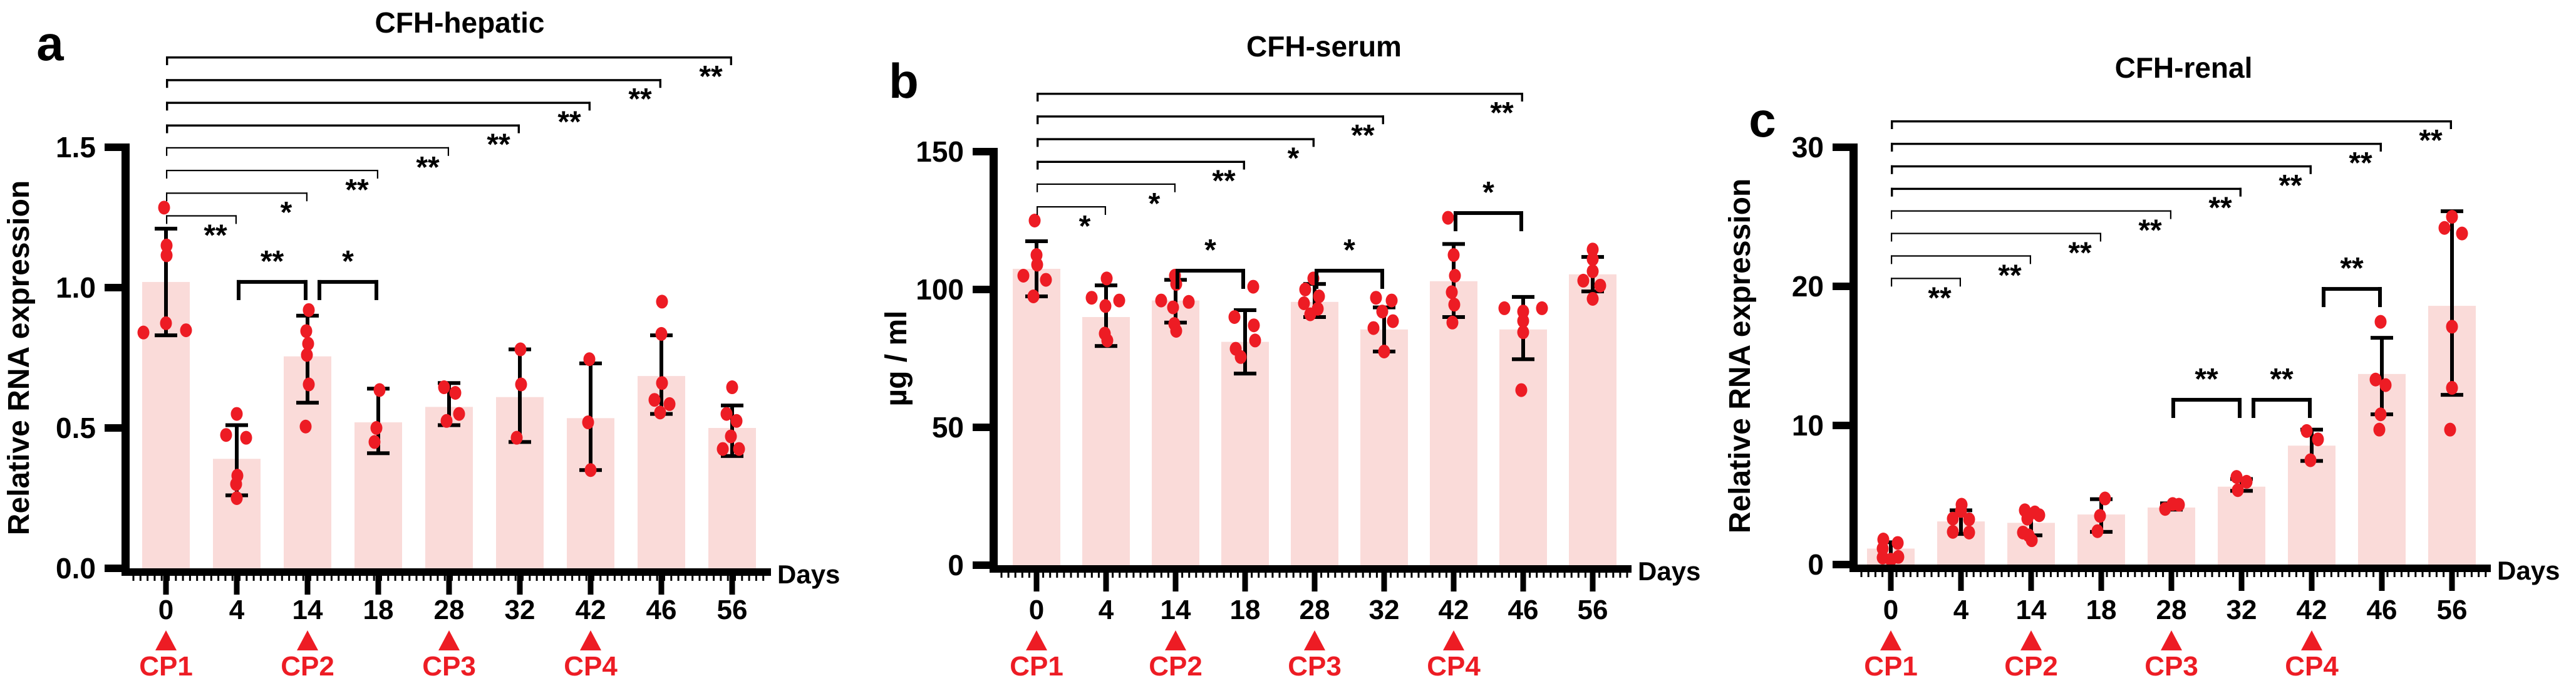 This screenshot has width=2576, height=693. I want to click on x-axis, so click(1311, 569).